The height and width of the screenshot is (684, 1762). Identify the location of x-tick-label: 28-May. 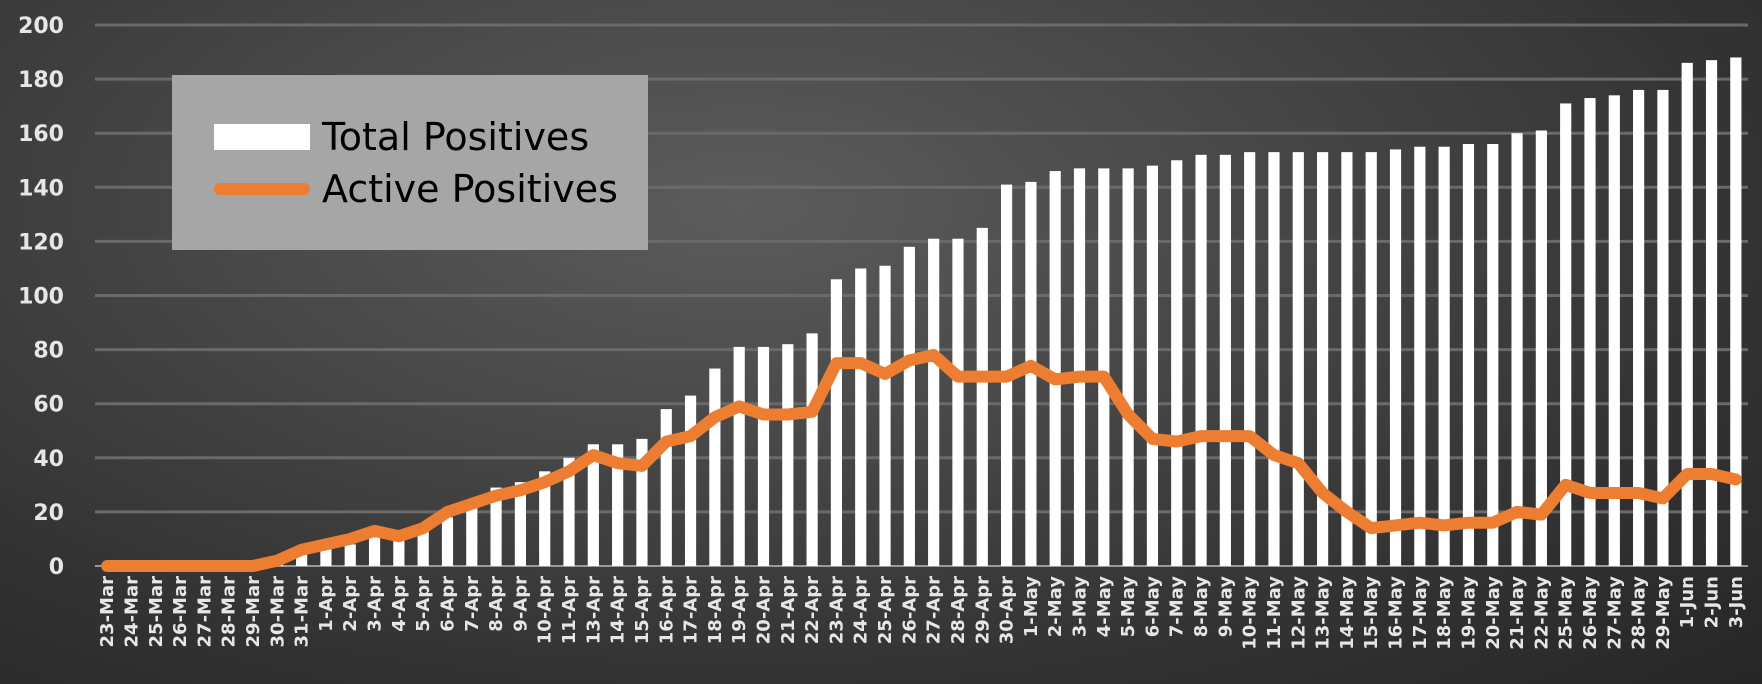
(1639, 613).